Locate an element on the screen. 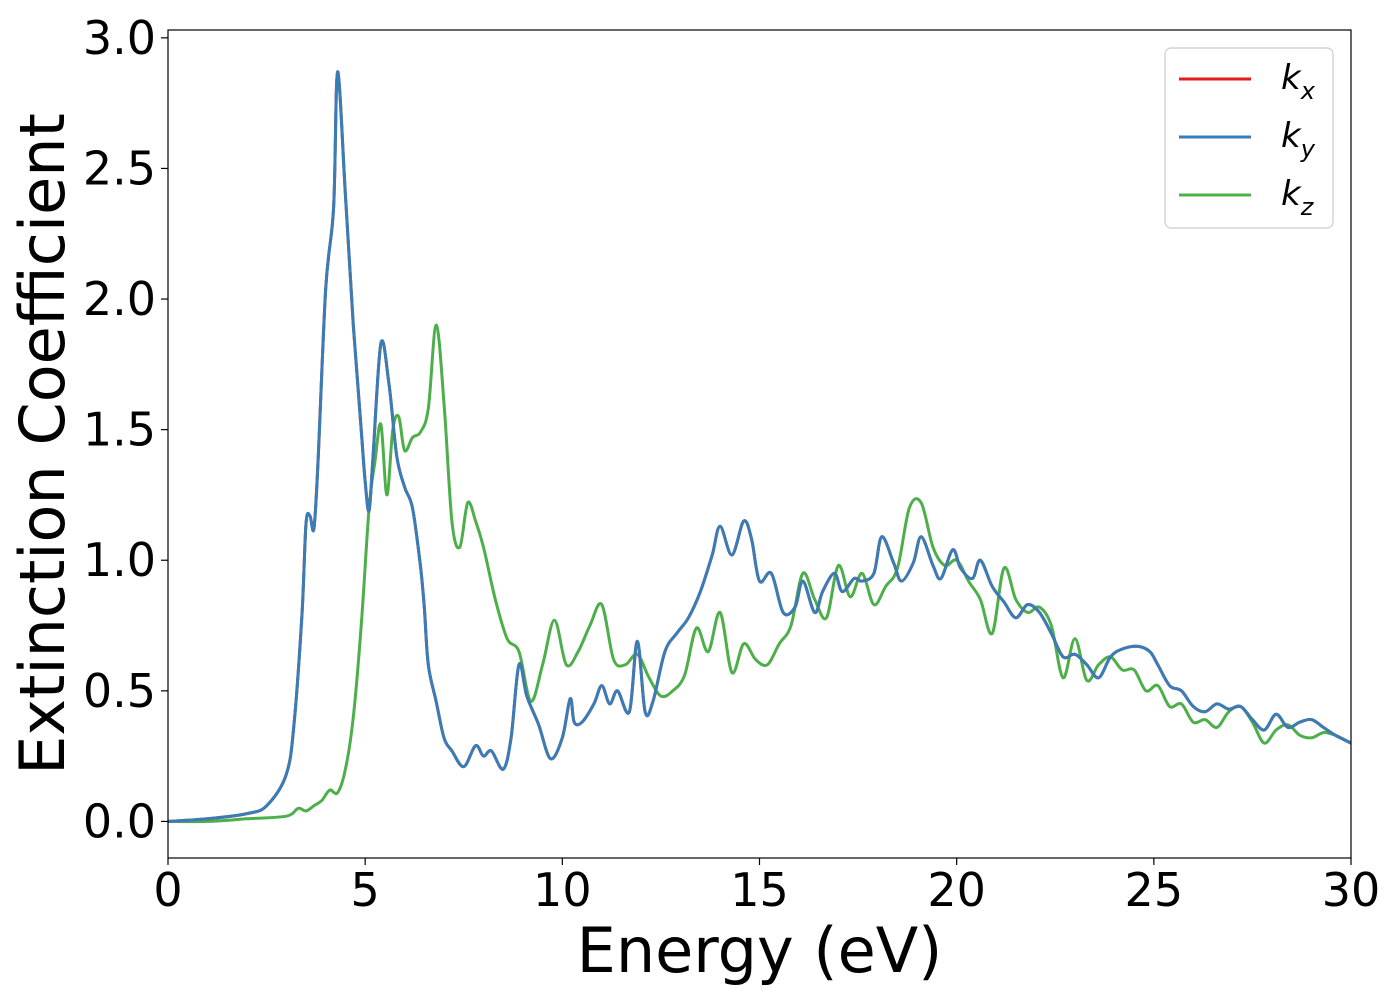 The image size is (1400, 1000). x-tick-label: 15 is located at coordinates (759, 890).